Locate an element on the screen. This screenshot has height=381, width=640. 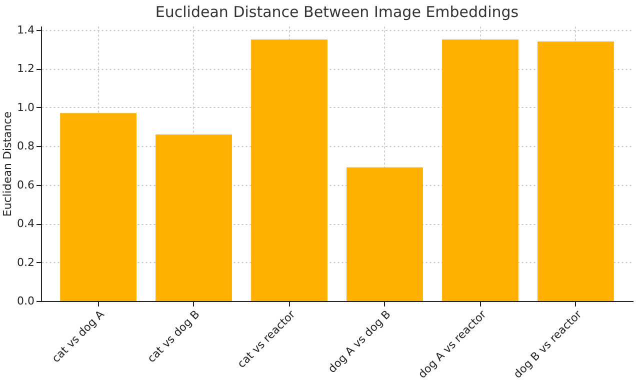
chart-title: Euclidean Distance Between Image Embeddings is located at coordinates (337, 11).